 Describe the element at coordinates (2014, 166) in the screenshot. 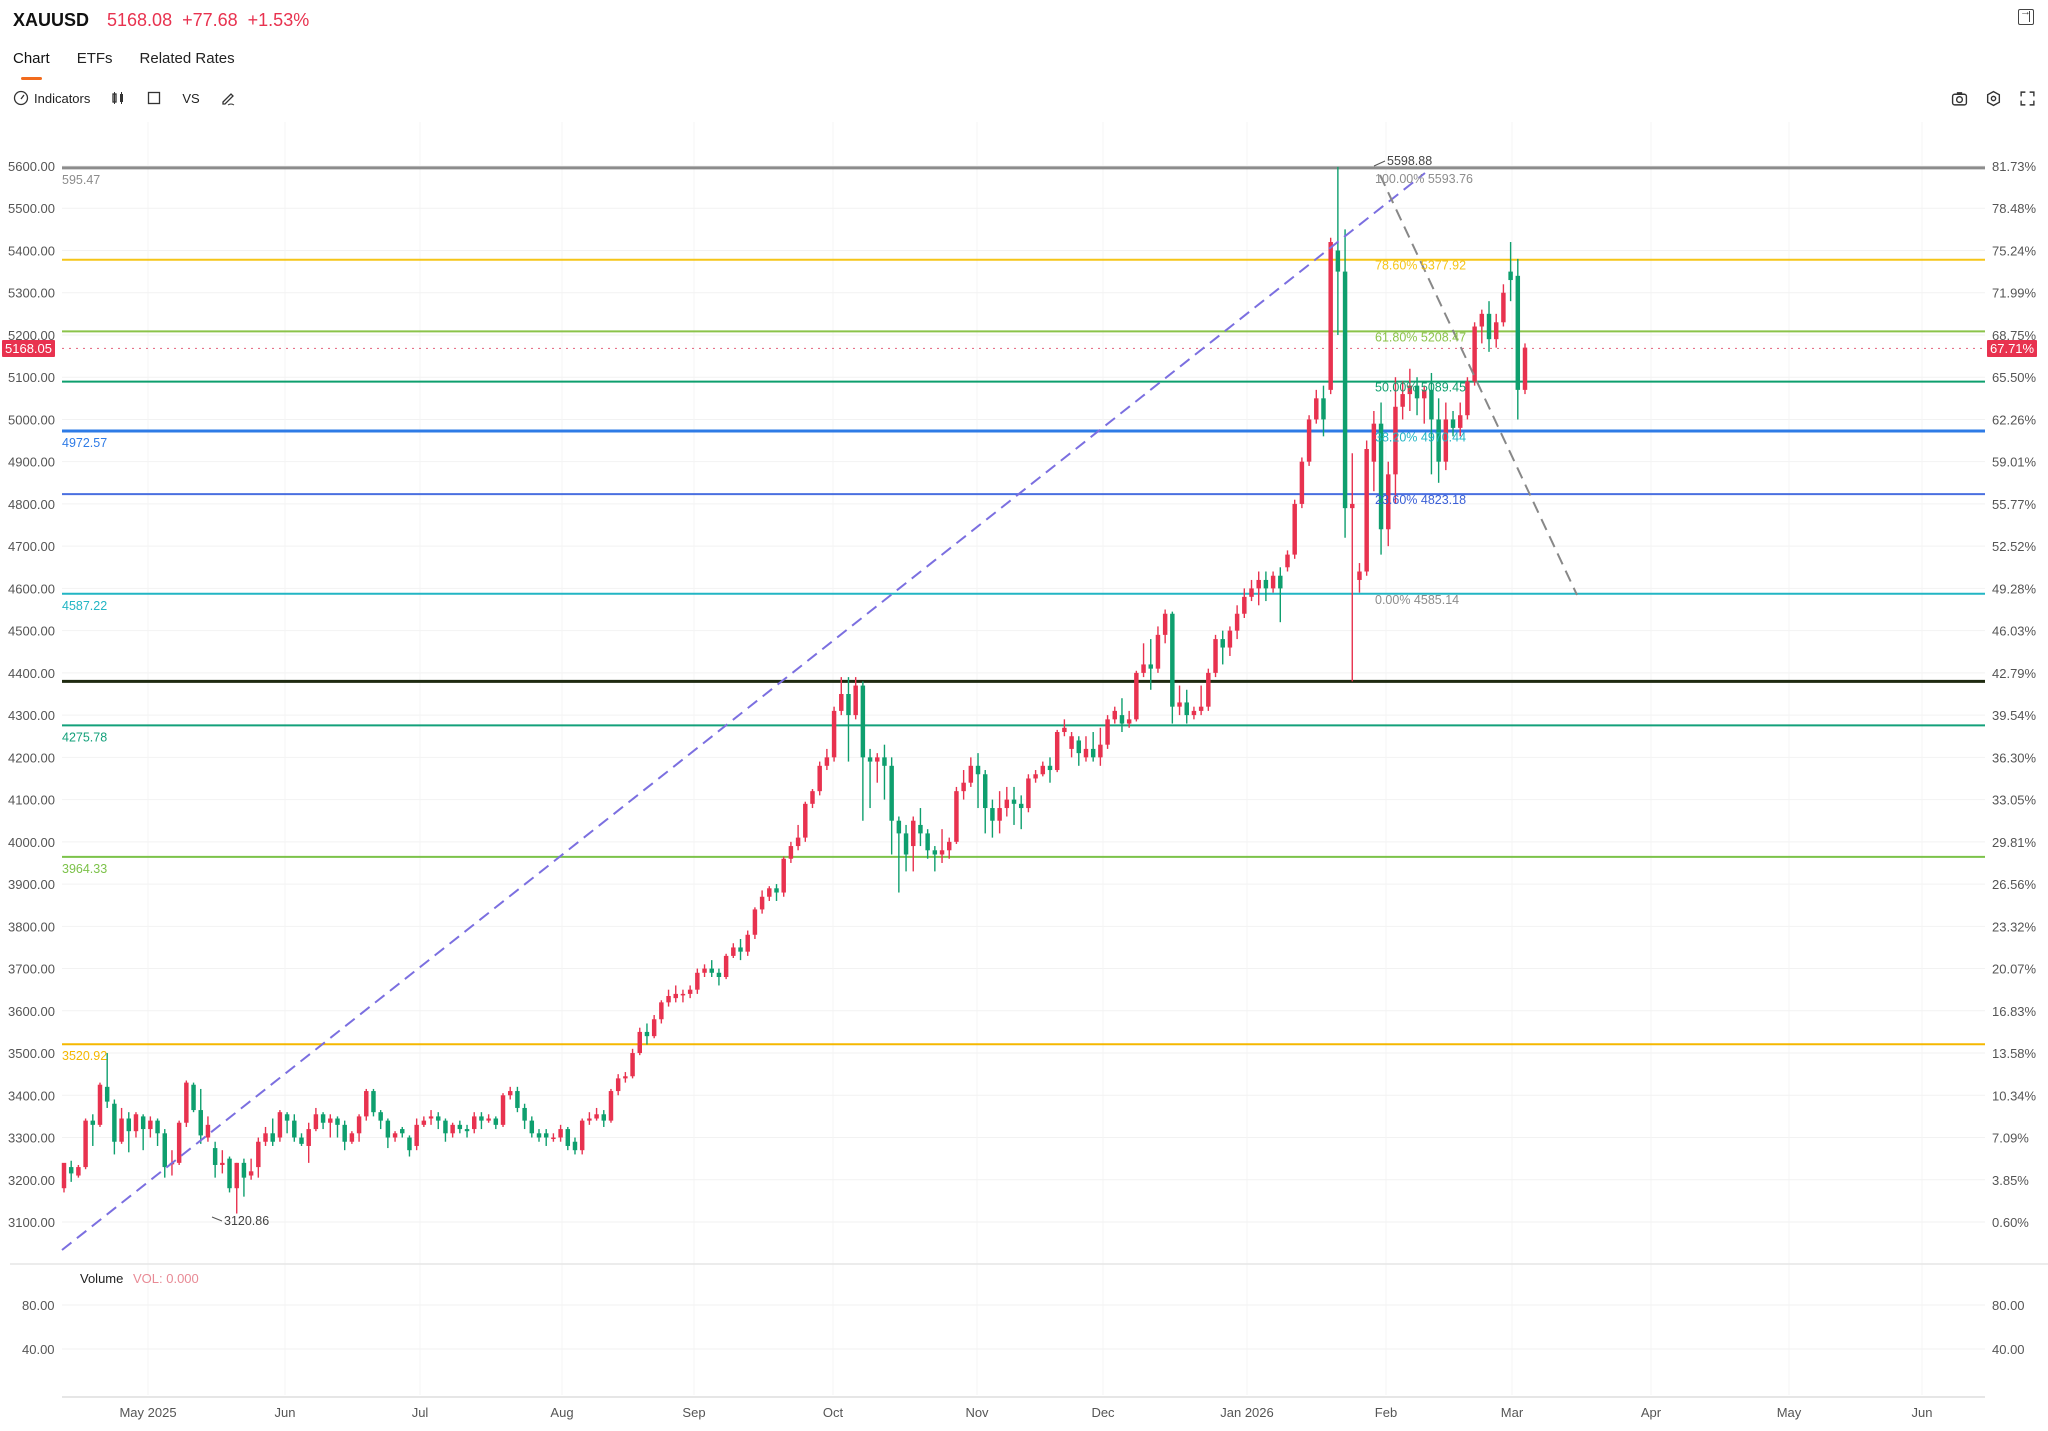

I see `svg-text: 81.73%` at that location.